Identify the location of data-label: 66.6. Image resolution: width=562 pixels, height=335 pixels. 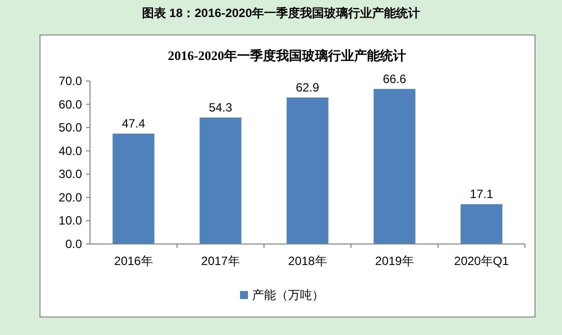
(394, 79).